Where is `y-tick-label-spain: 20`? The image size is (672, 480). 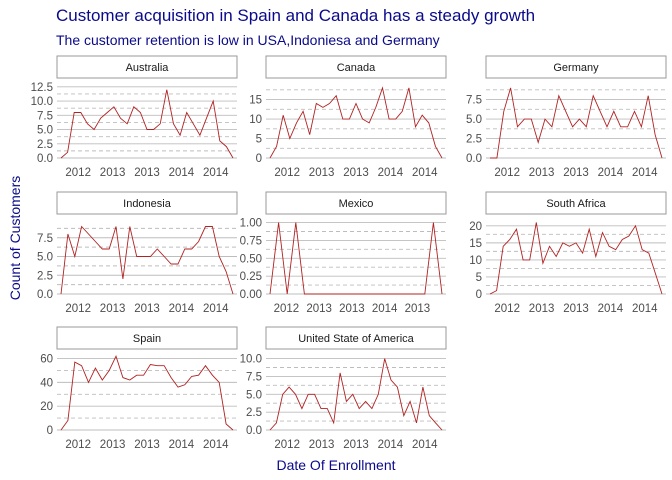
y-tick-label-spain: 20 is located at coordinates (46, 407).